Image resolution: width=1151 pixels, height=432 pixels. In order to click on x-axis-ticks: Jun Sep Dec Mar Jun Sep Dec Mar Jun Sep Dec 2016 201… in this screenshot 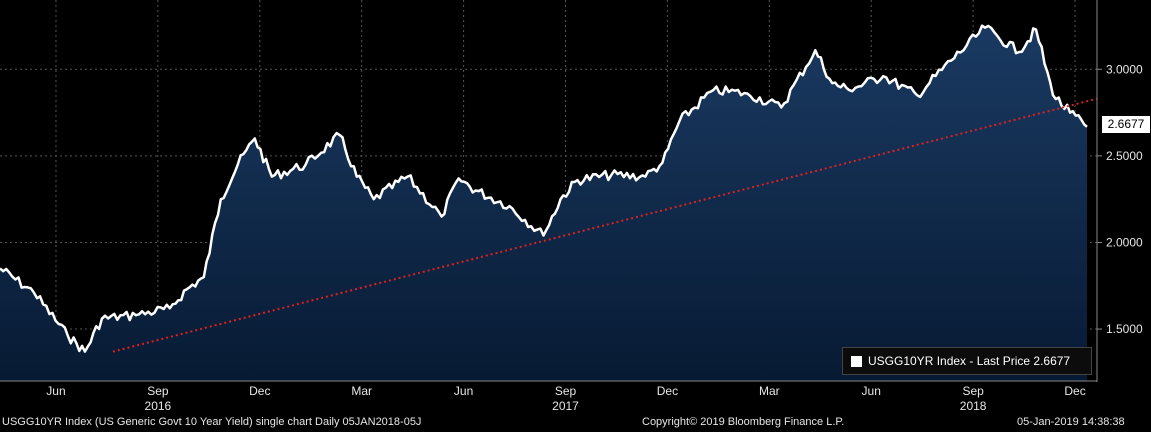, I will do `click(565, 398)`.